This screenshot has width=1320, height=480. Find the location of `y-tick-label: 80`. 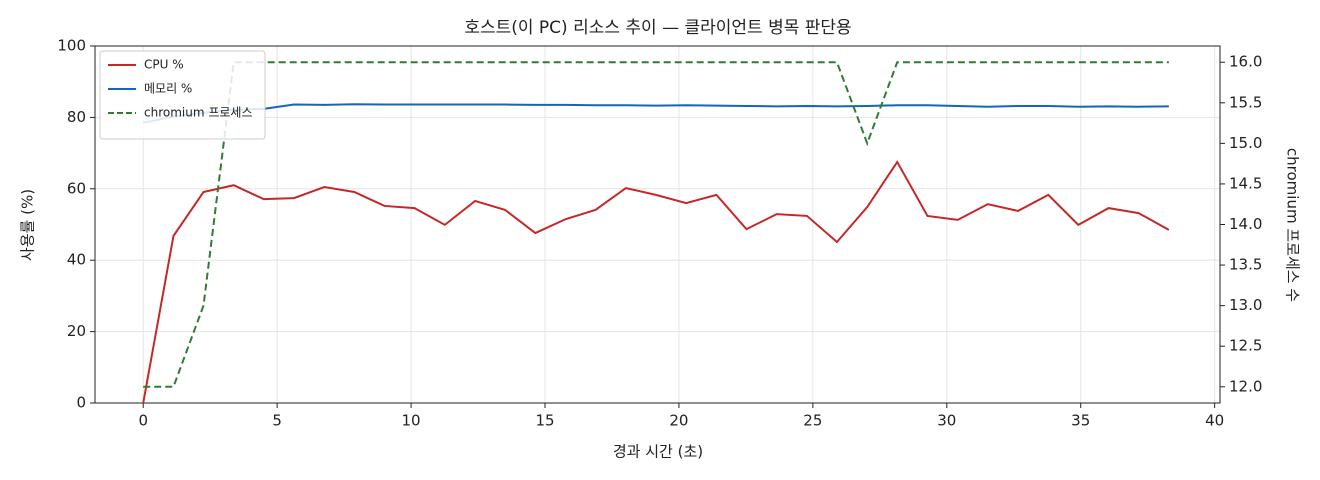

y-tick-label: 80 is located at coordinates (76, 117).